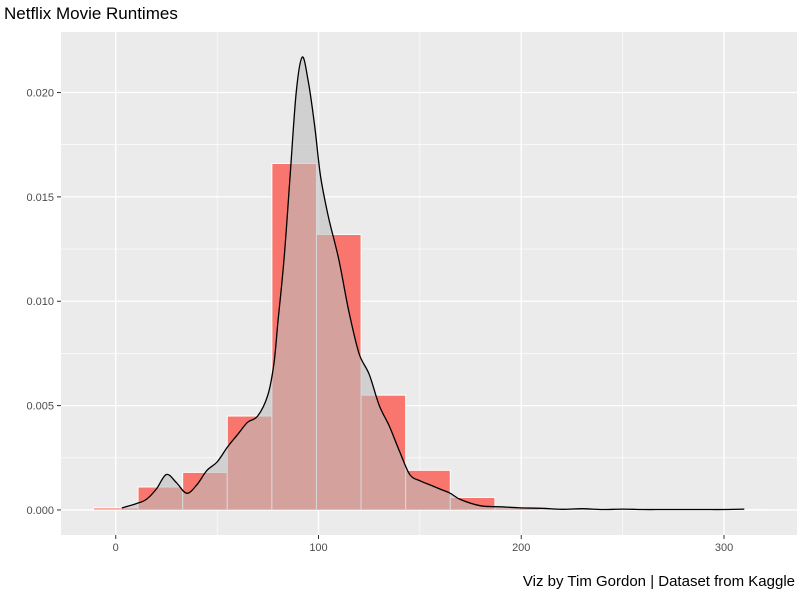 Image resolution: width=800 pixels, height=600 pixels. I want to click on chart-title: Netflix Movie Runtimes, so click(91, 13).